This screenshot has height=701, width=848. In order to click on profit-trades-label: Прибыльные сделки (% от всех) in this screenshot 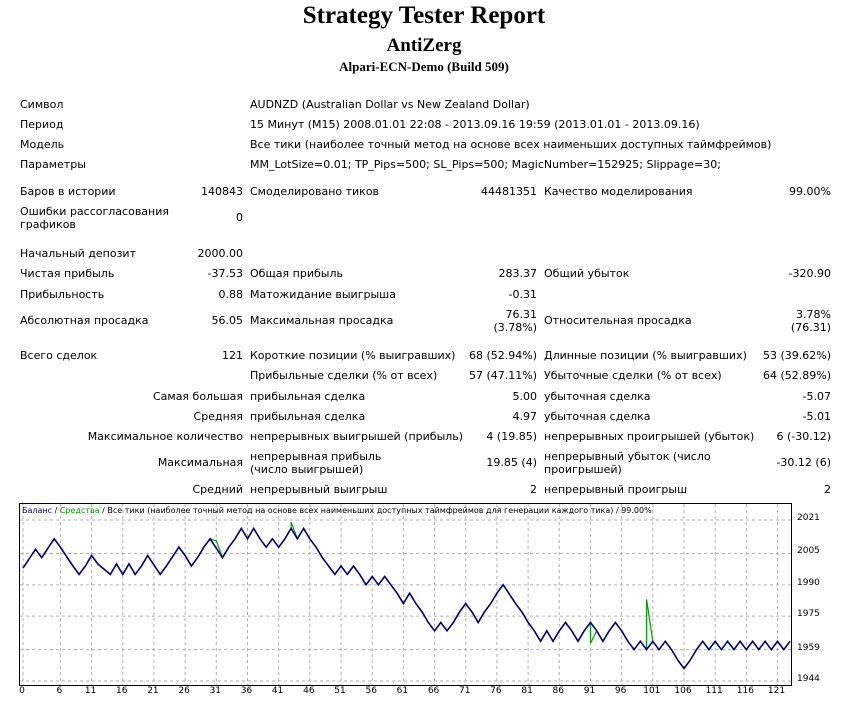, I will do `click(344, 375)`.